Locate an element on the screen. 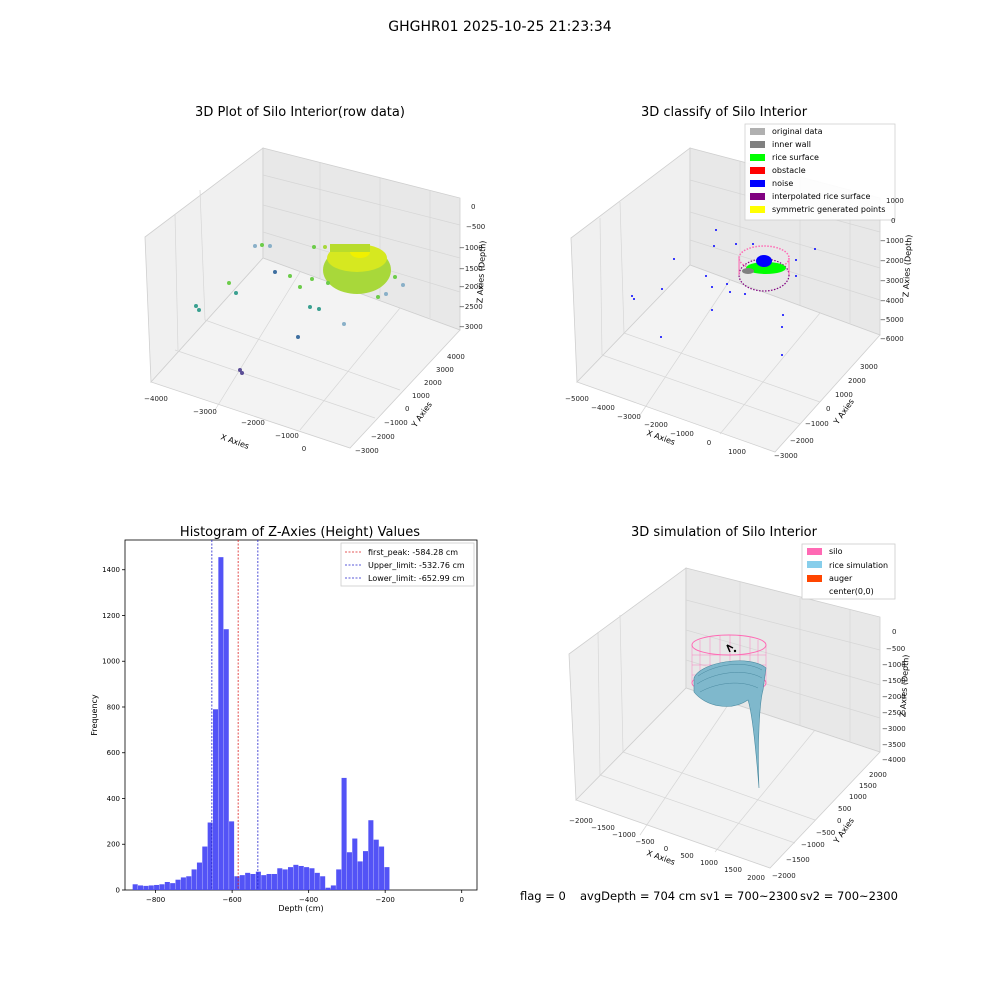 The width and height of the screenshot is (1000, 1000). raw-x-axis-label: X Axies is located at coordinates (234, 441).